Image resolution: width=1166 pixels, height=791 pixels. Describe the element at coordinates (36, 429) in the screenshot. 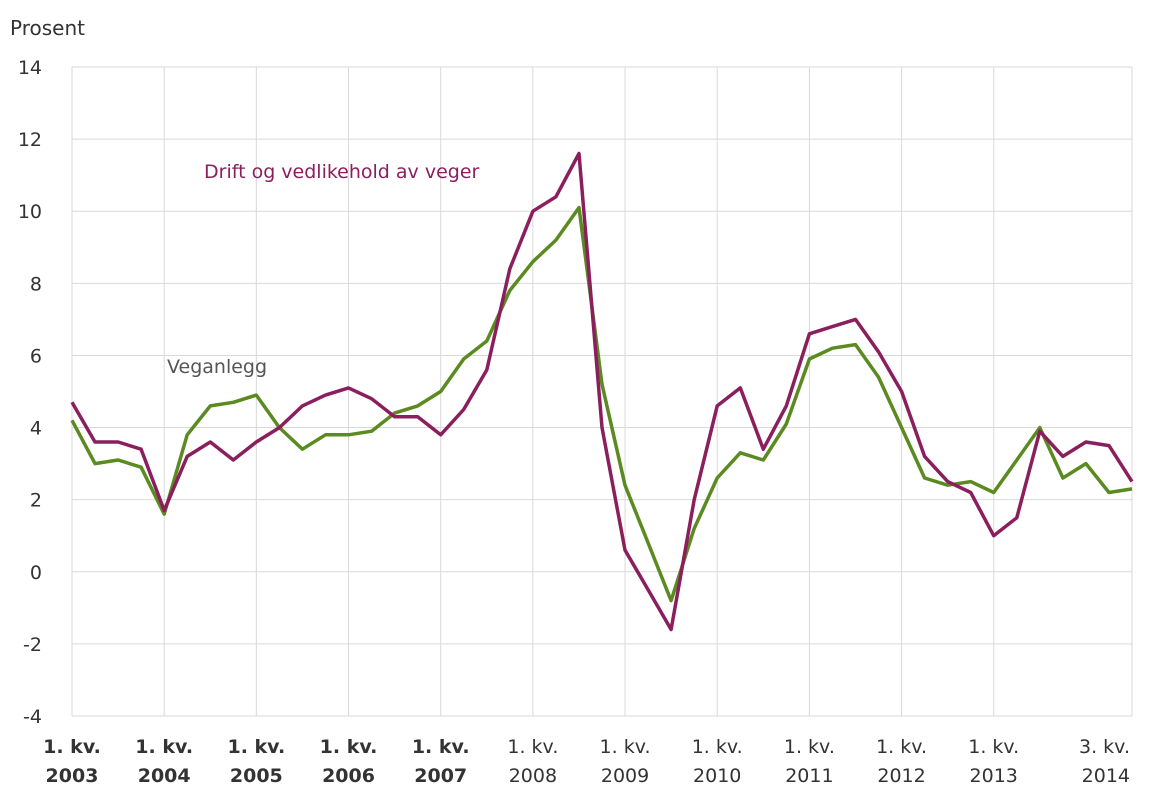

I see `y-tick-label: 4` at that location.